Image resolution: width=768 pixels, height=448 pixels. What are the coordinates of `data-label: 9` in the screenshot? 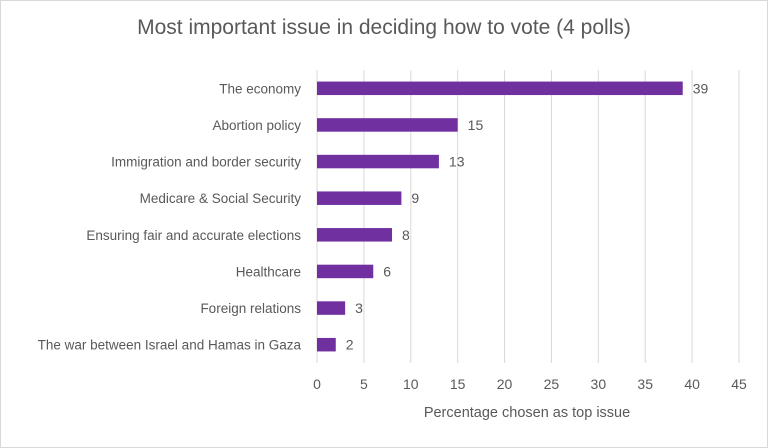 It's located at (415, 198).